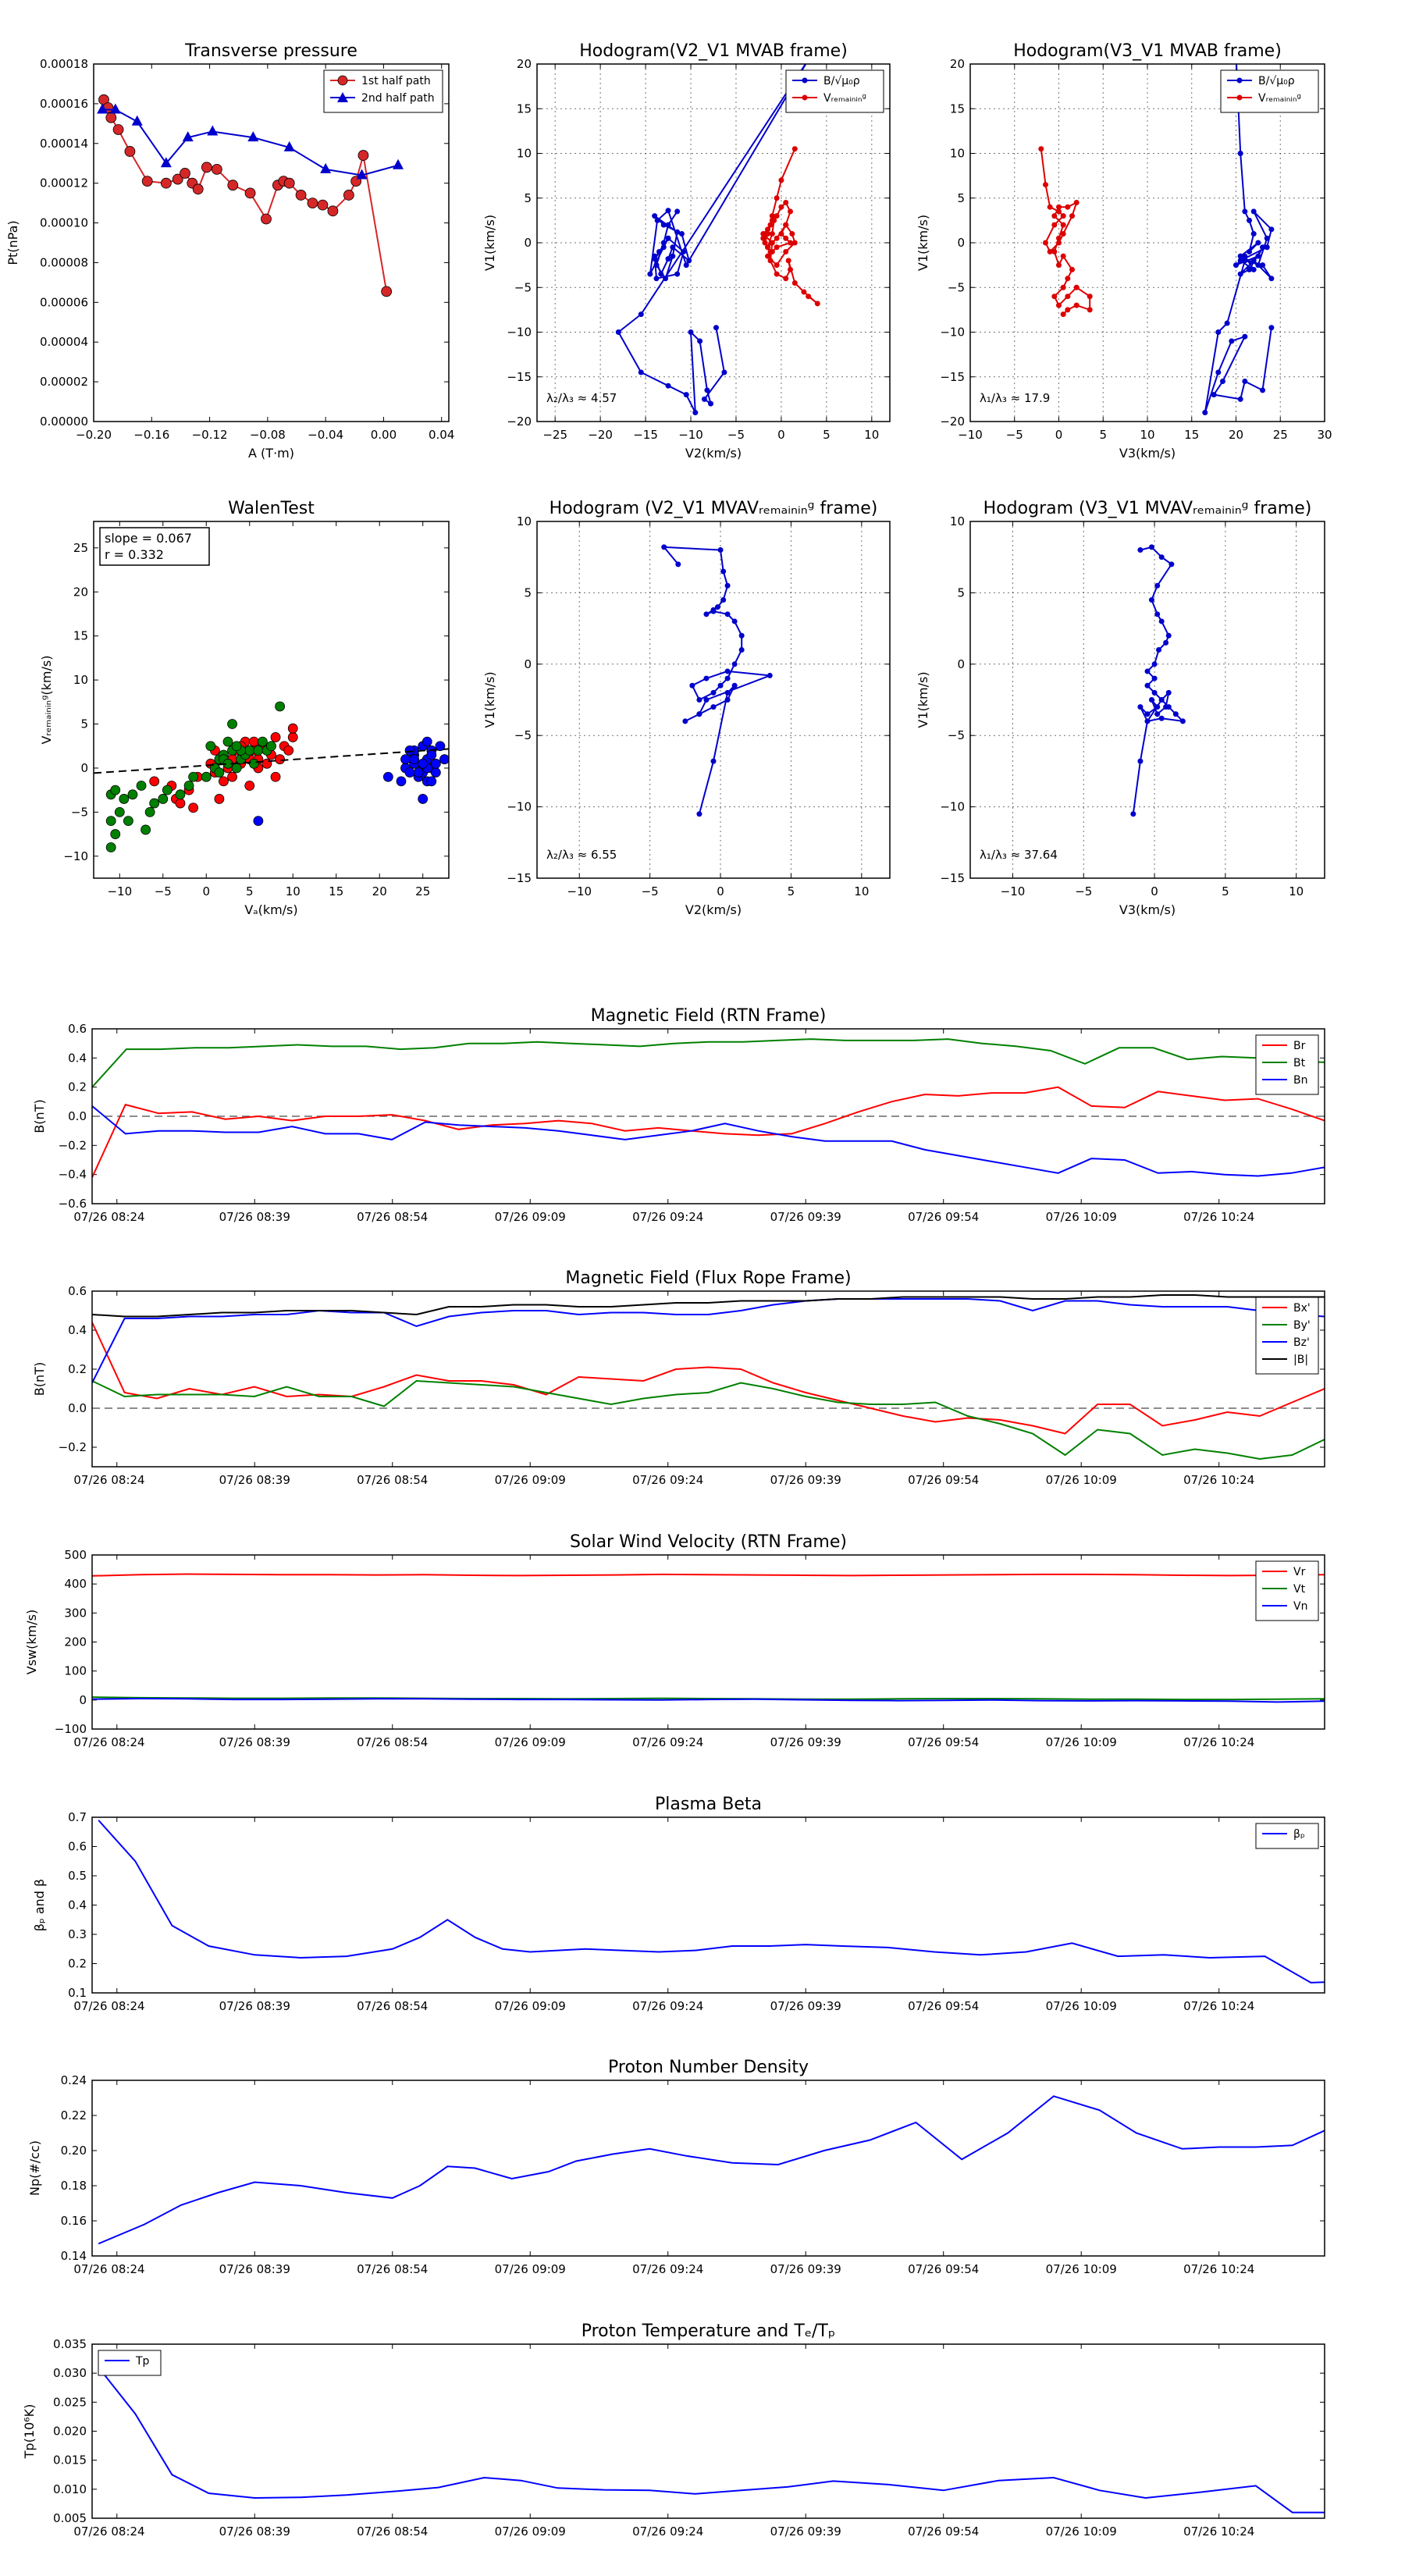 This screenshot has height=2576, width=1405. Describe the element at coordinates (1081, 1217) in the screenshot. I see `time-tick-label: 07/26 10:09` at that location.